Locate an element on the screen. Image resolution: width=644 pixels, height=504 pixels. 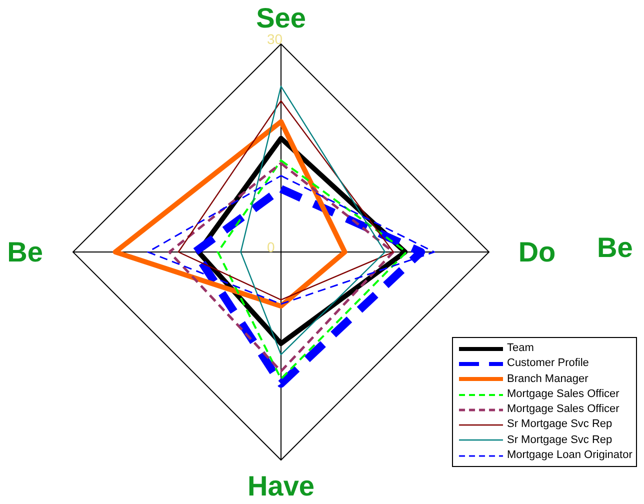
spoke-label: See is located at coordinates (281, 18).